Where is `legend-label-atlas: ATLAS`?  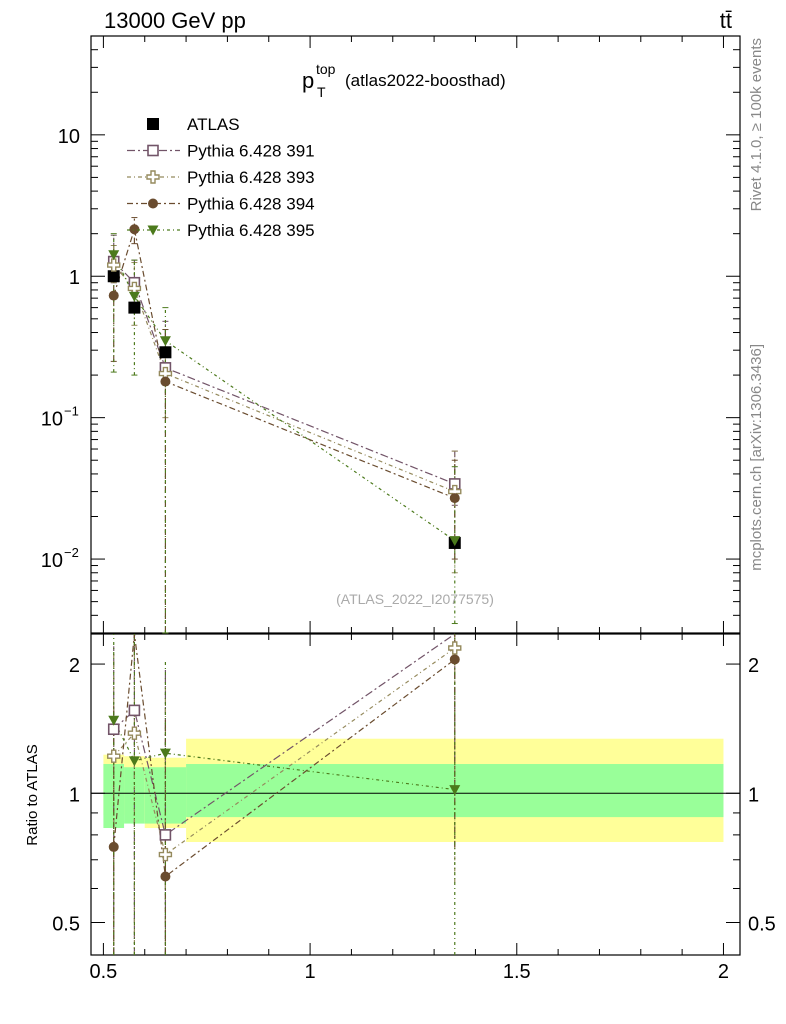 legend-label-atlas: ATLAS is located at coordinates (213, 124).